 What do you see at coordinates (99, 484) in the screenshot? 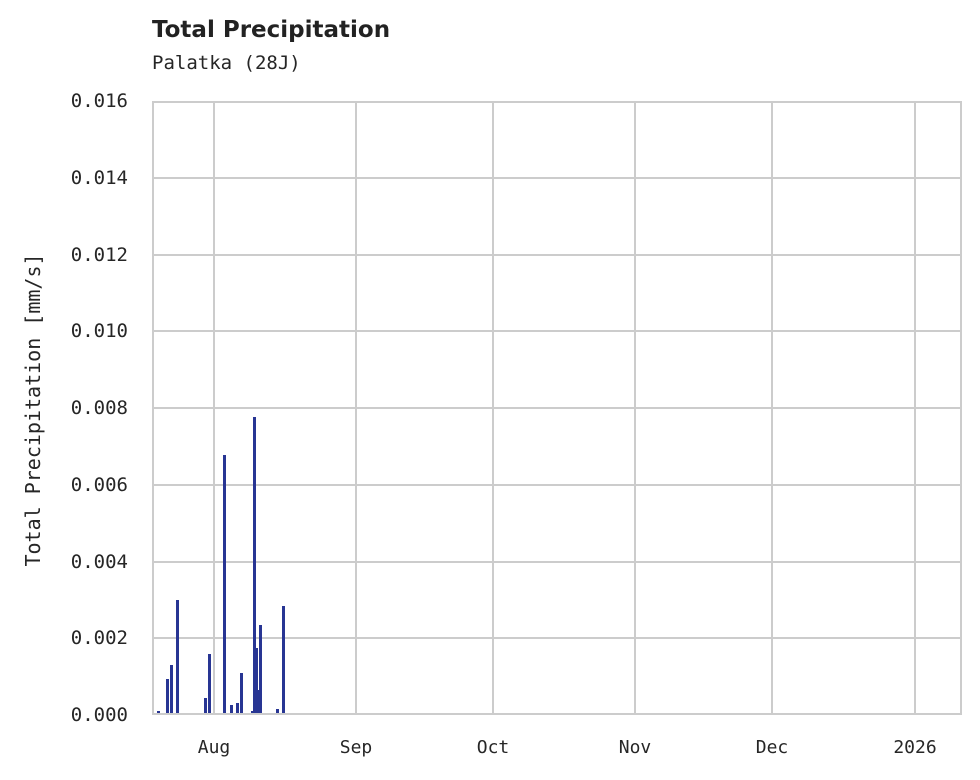
I see `y-tick-label: 0.006` at bounding box center [99, 484].